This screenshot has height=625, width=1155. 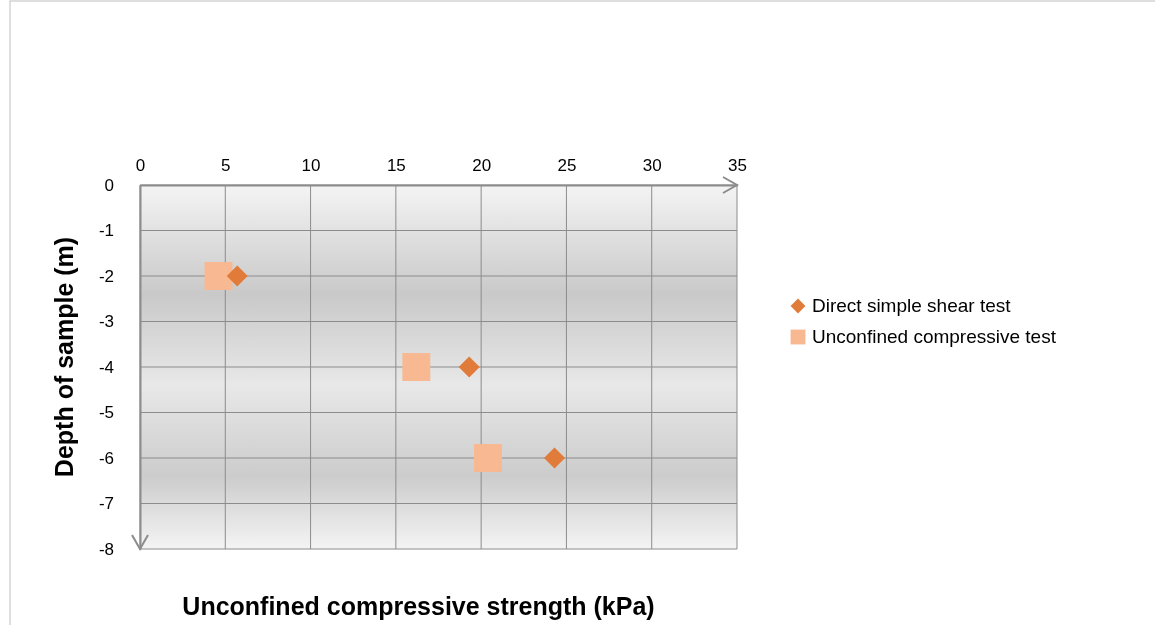 What do you see at coordinates (912, 305) in the screenshot?
I see `legend-label: Direct simple shear test` at bounding box center [912, 305].